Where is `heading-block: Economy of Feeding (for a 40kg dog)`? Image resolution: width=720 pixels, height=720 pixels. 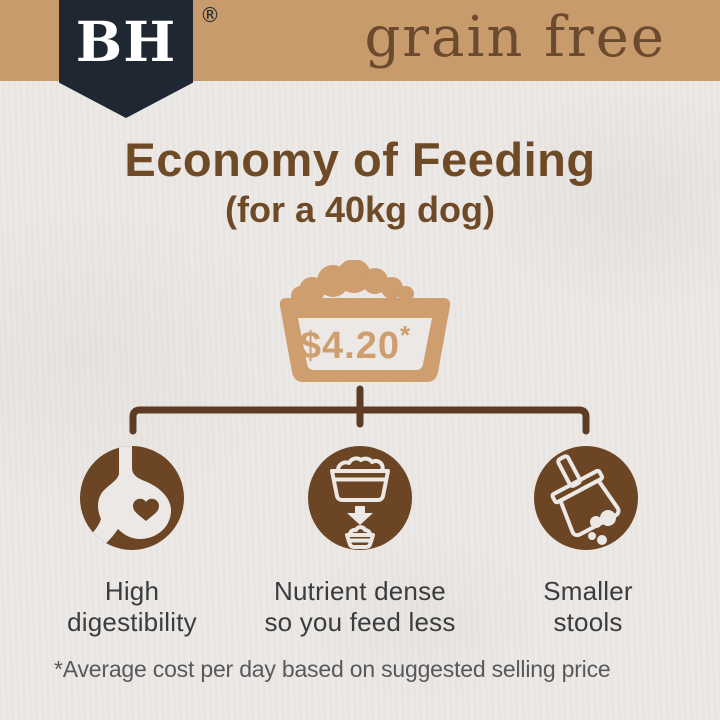 heading-block: Economy of Feeding (for a 40kg dog) is located at coordinates (360, 181).